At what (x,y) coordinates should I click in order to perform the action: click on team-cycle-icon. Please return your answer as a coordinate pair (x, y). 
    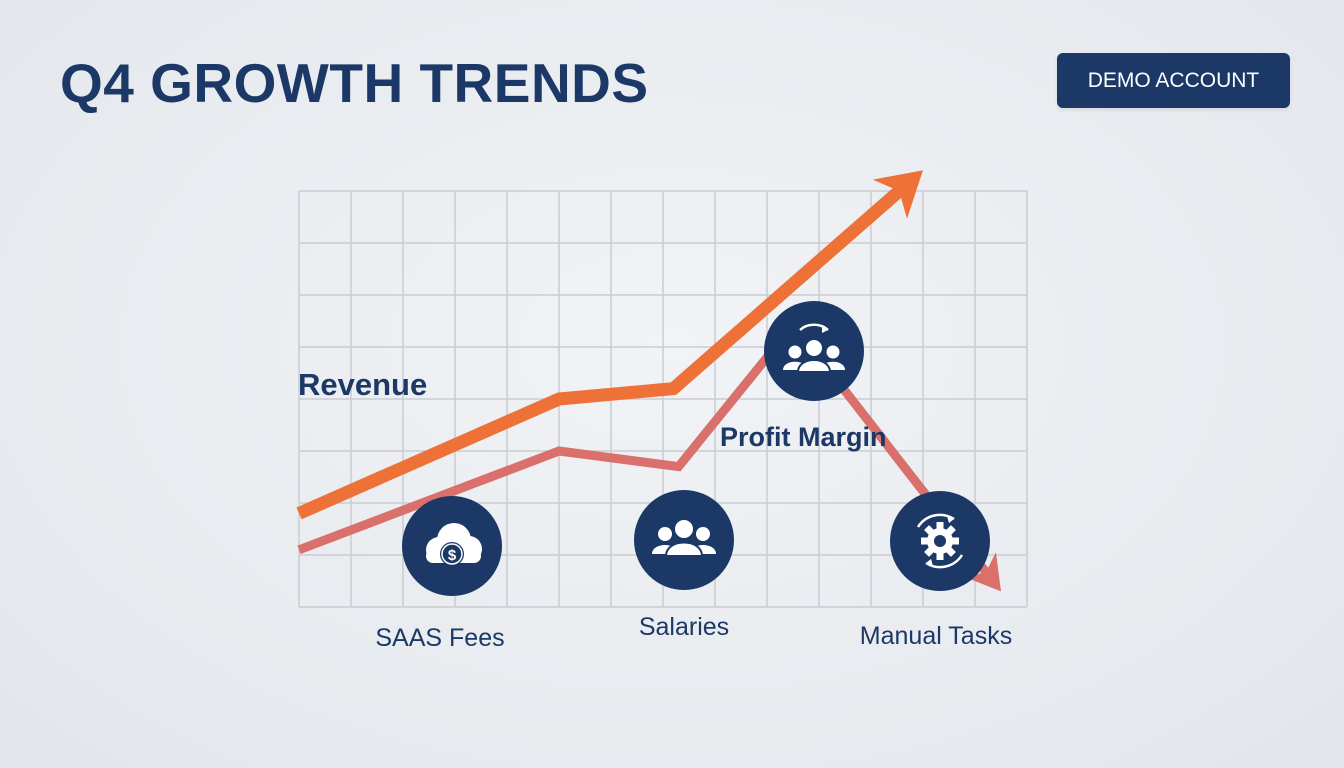
    Looking at the image, I should click on (814, 348).